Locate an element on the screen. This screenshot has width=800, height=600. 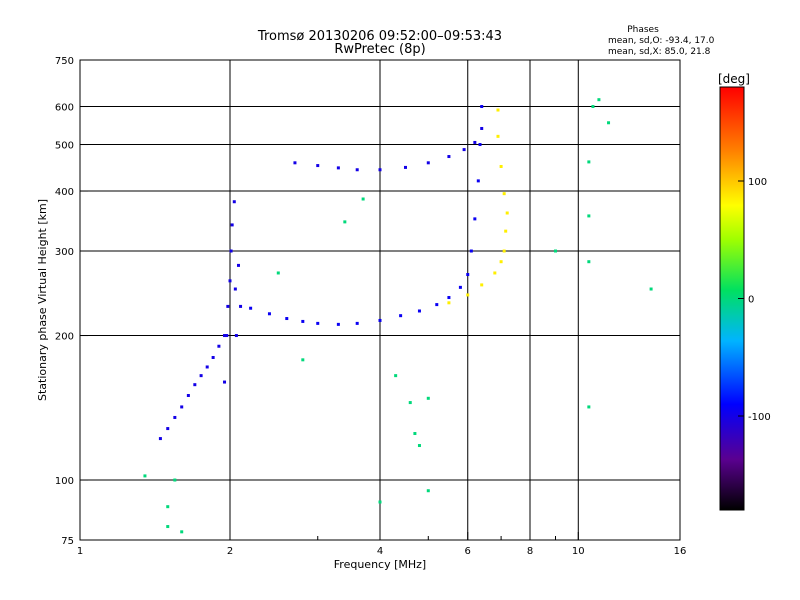
chart-title: Tromsø 20130206 09:52:00–09:53:43 is located at coordinates (379, 36).